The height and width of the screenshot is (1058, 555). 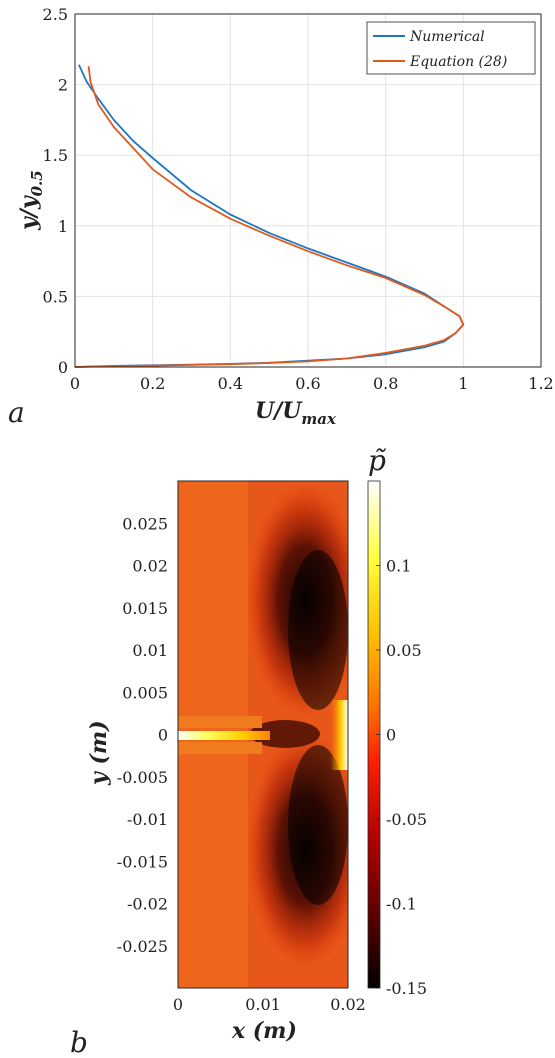 I want to click on plot-a-yticks: 0 0.5 1 1.5 2 2.5, so click(x=55, y=191).